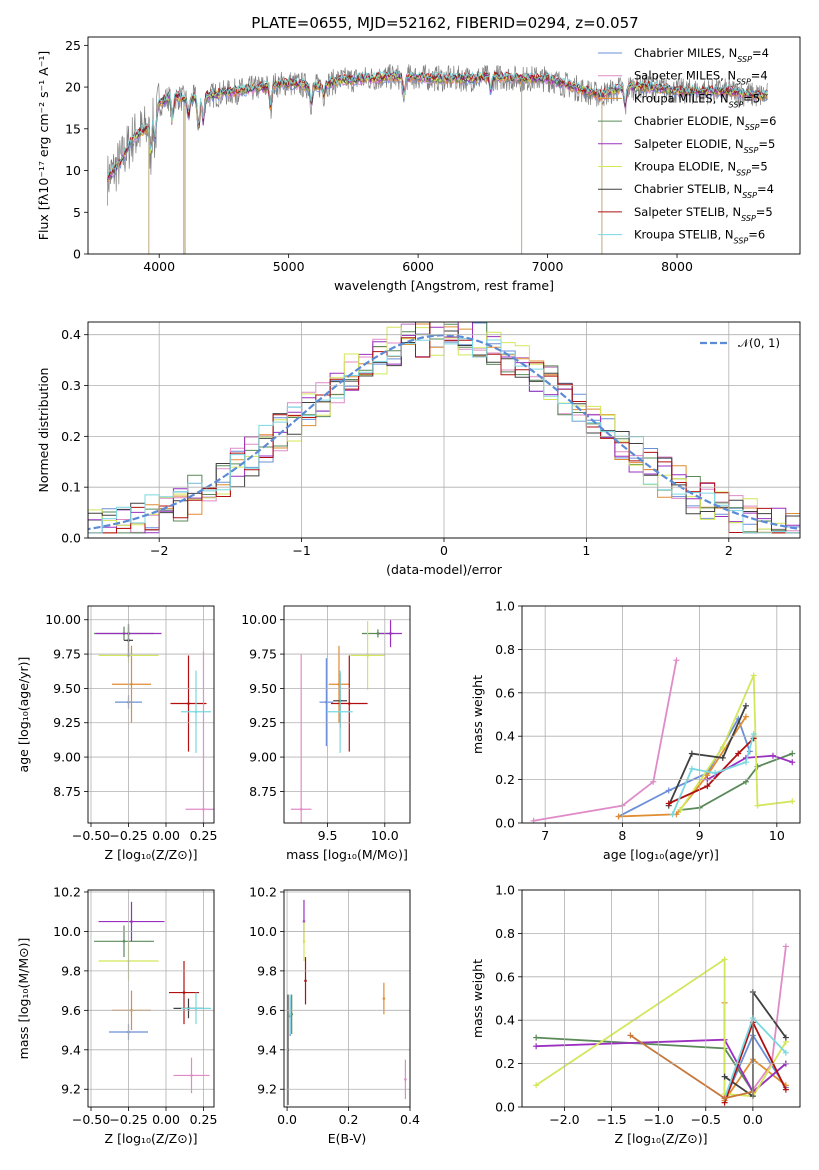 This screenshot has height=1170, width=819. What do you see at coordinates (705, 123) in the screenshot?
I see `legend-label: Chabrier ELODIE, NSSP=6` at bounding box center [705, 123].